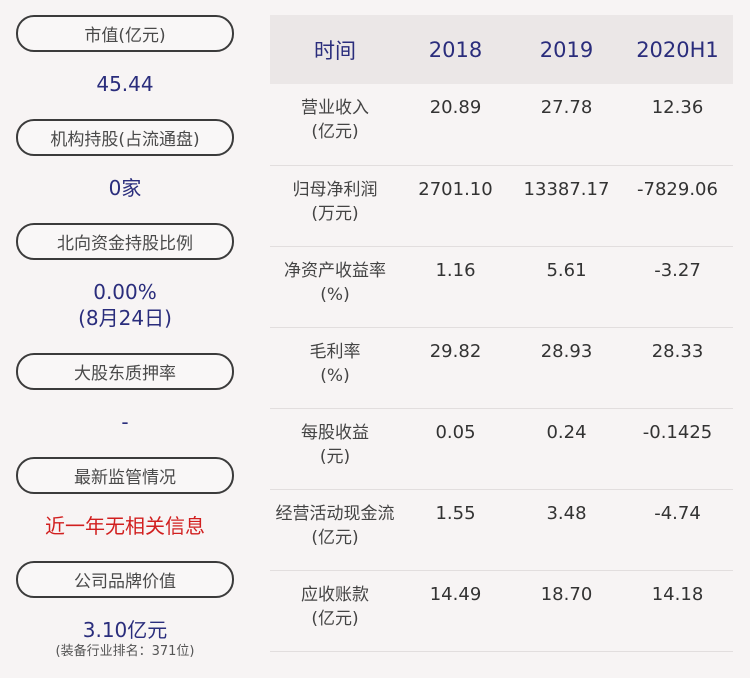  Describe the element at coordinates (677, 351) in the screenshot. I see `value-cell: 28.33` at that location.